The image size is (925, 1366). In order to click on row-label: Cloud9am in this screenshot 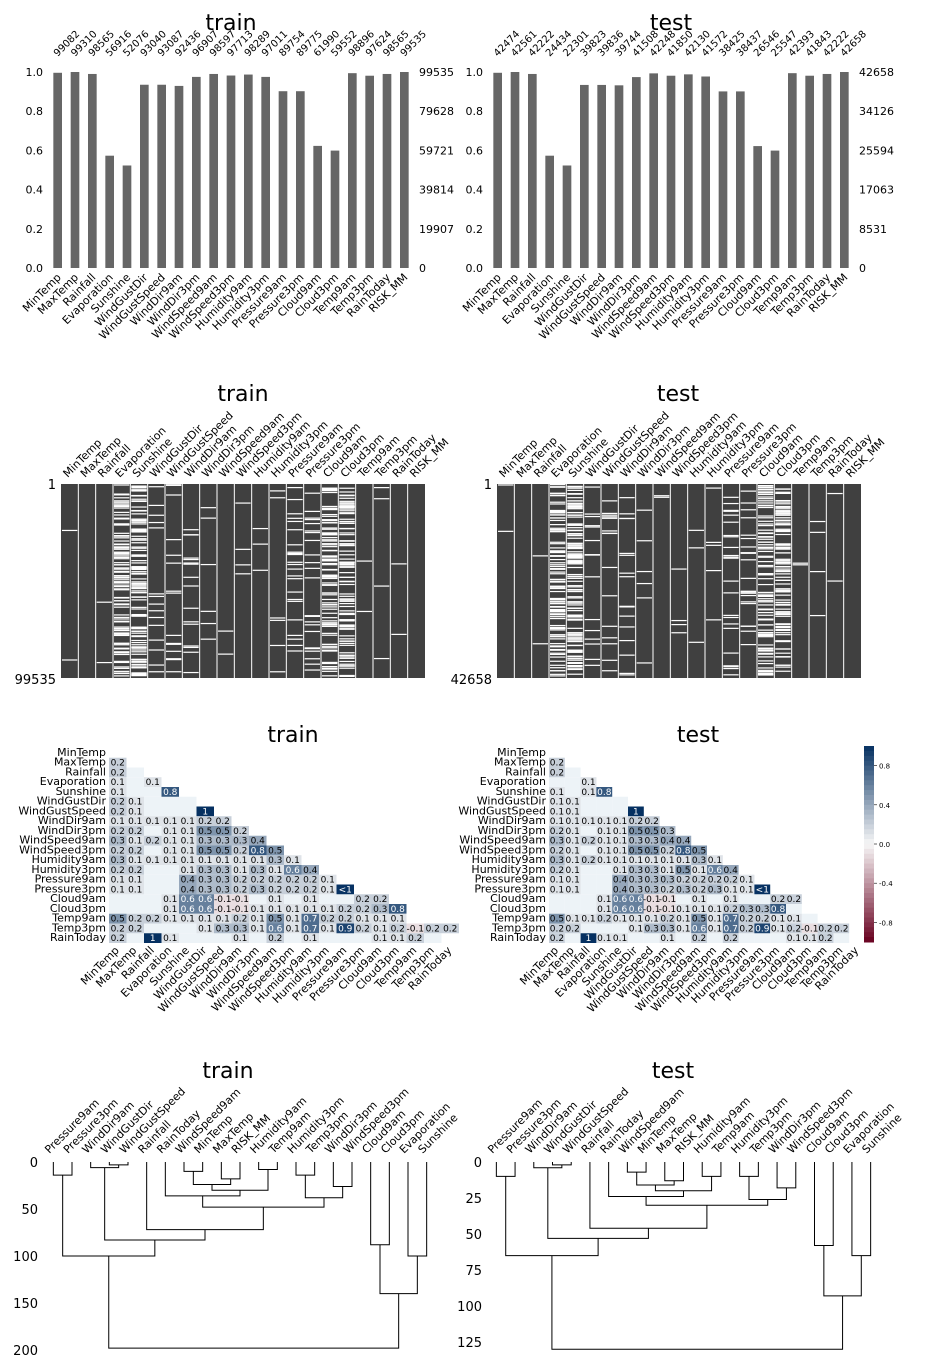, I will do `click(518, 898)`.